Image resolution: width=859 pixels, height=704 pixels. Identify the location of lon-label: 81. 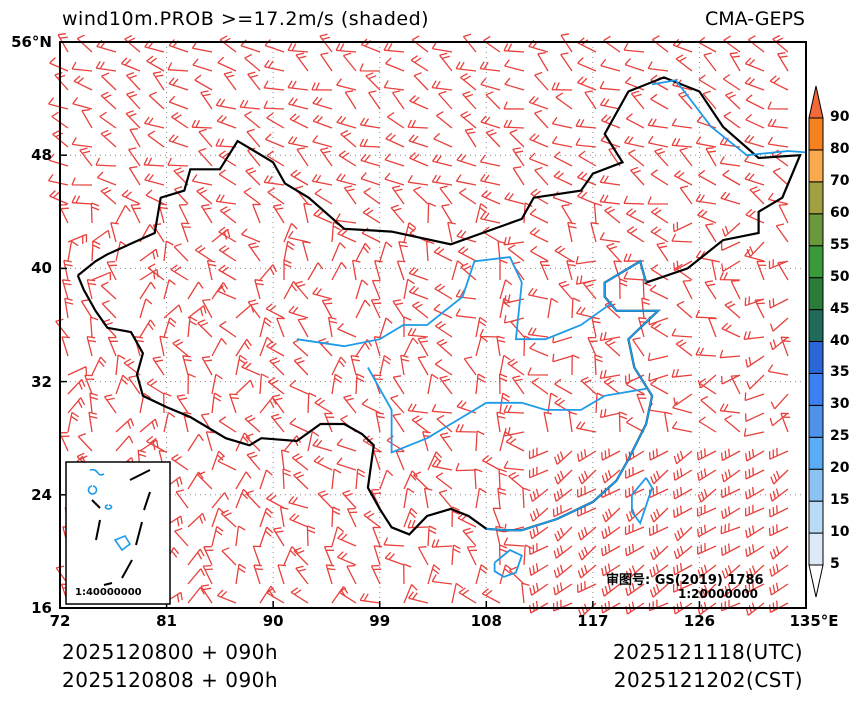
(166, 621).